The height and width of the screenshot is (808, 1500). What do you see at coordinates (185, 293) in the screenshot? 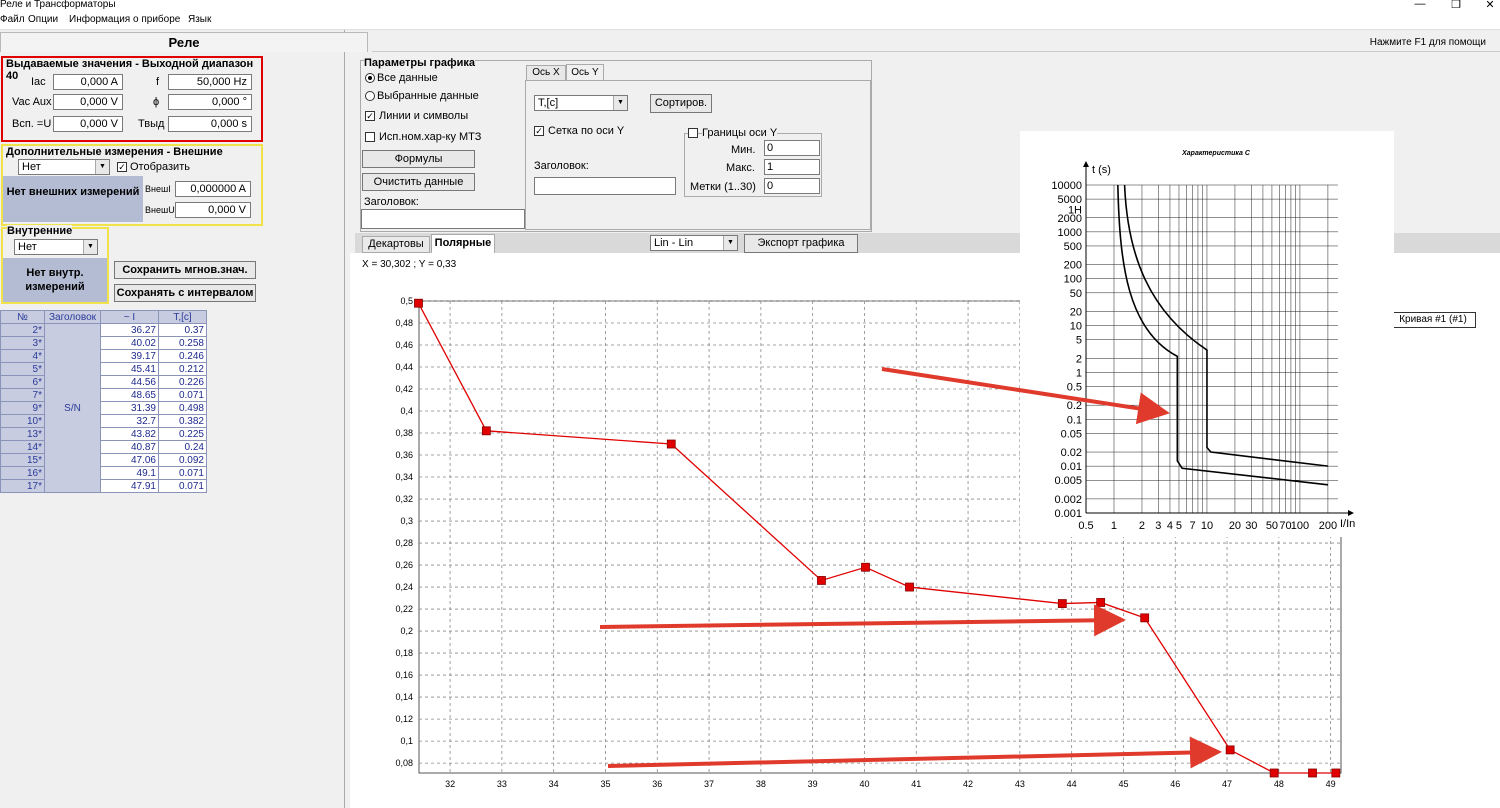
I see `save-interval-button: Сохранять с интервалом` at bounding box center [185, 293].